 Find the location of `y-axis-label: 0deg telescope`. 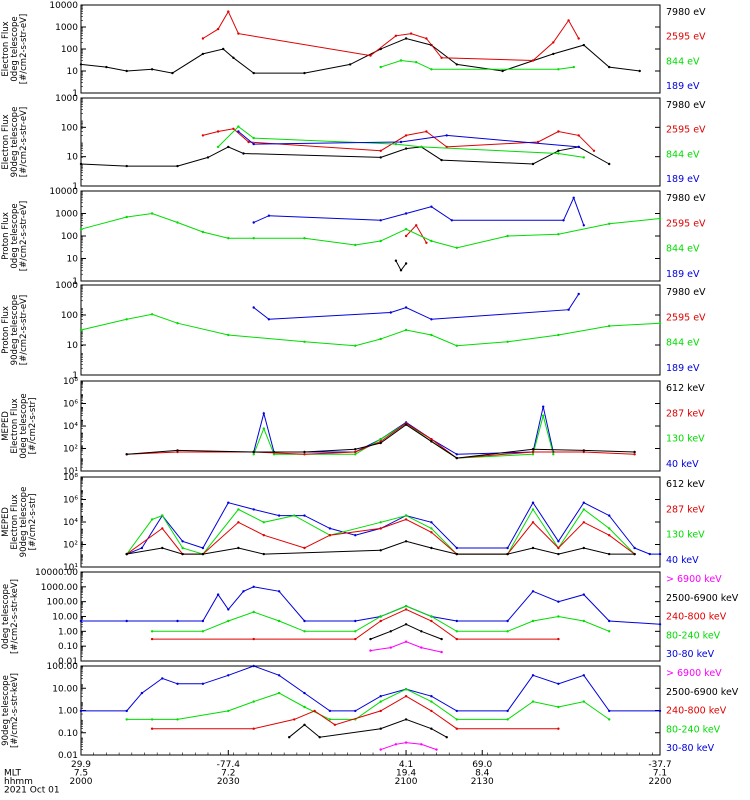

y-axis-label: 0deg telescope is located at coordinates (6, 616).